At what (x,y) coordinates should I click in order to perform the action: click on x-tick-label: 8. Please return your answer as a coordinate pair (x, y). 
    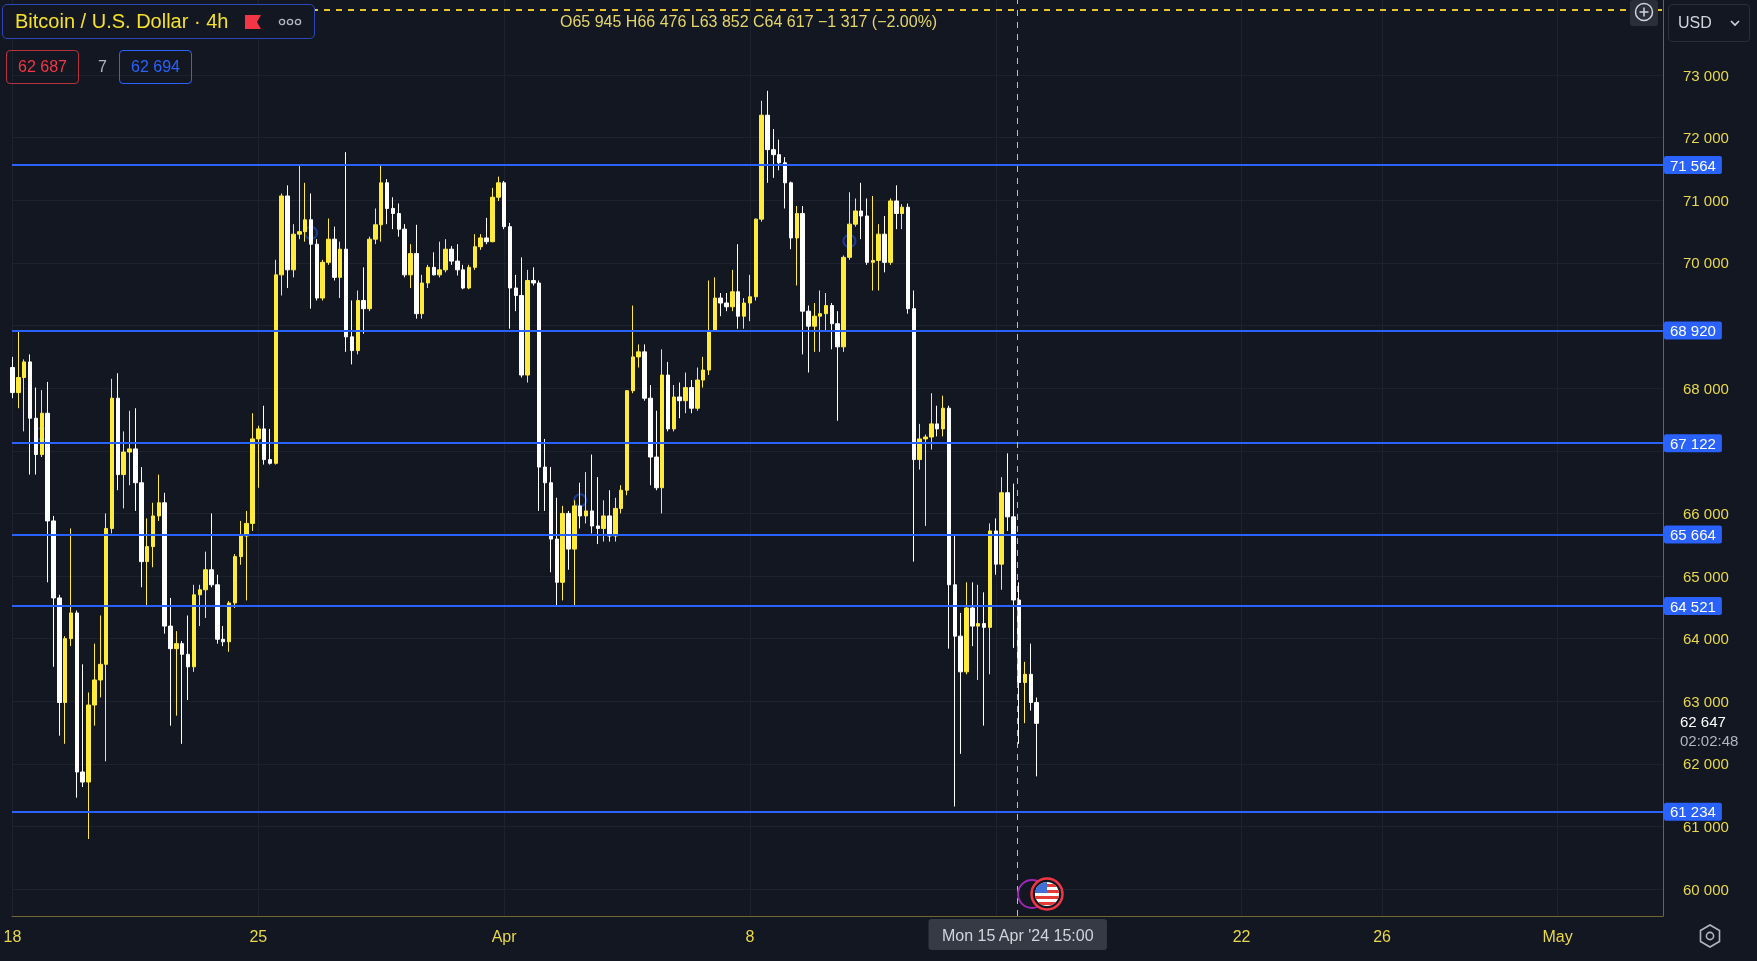
    Looking at the image, I should click on (750, 936).